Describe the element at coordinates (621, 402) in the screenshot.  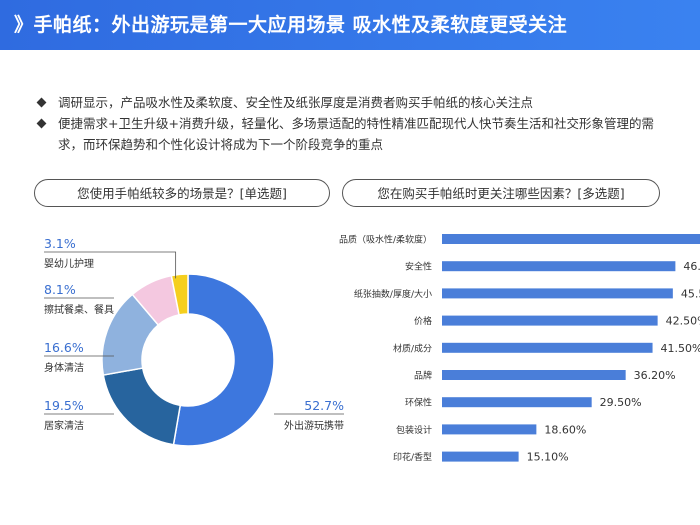
I see `bar-value-label: 29.50%` at that location.